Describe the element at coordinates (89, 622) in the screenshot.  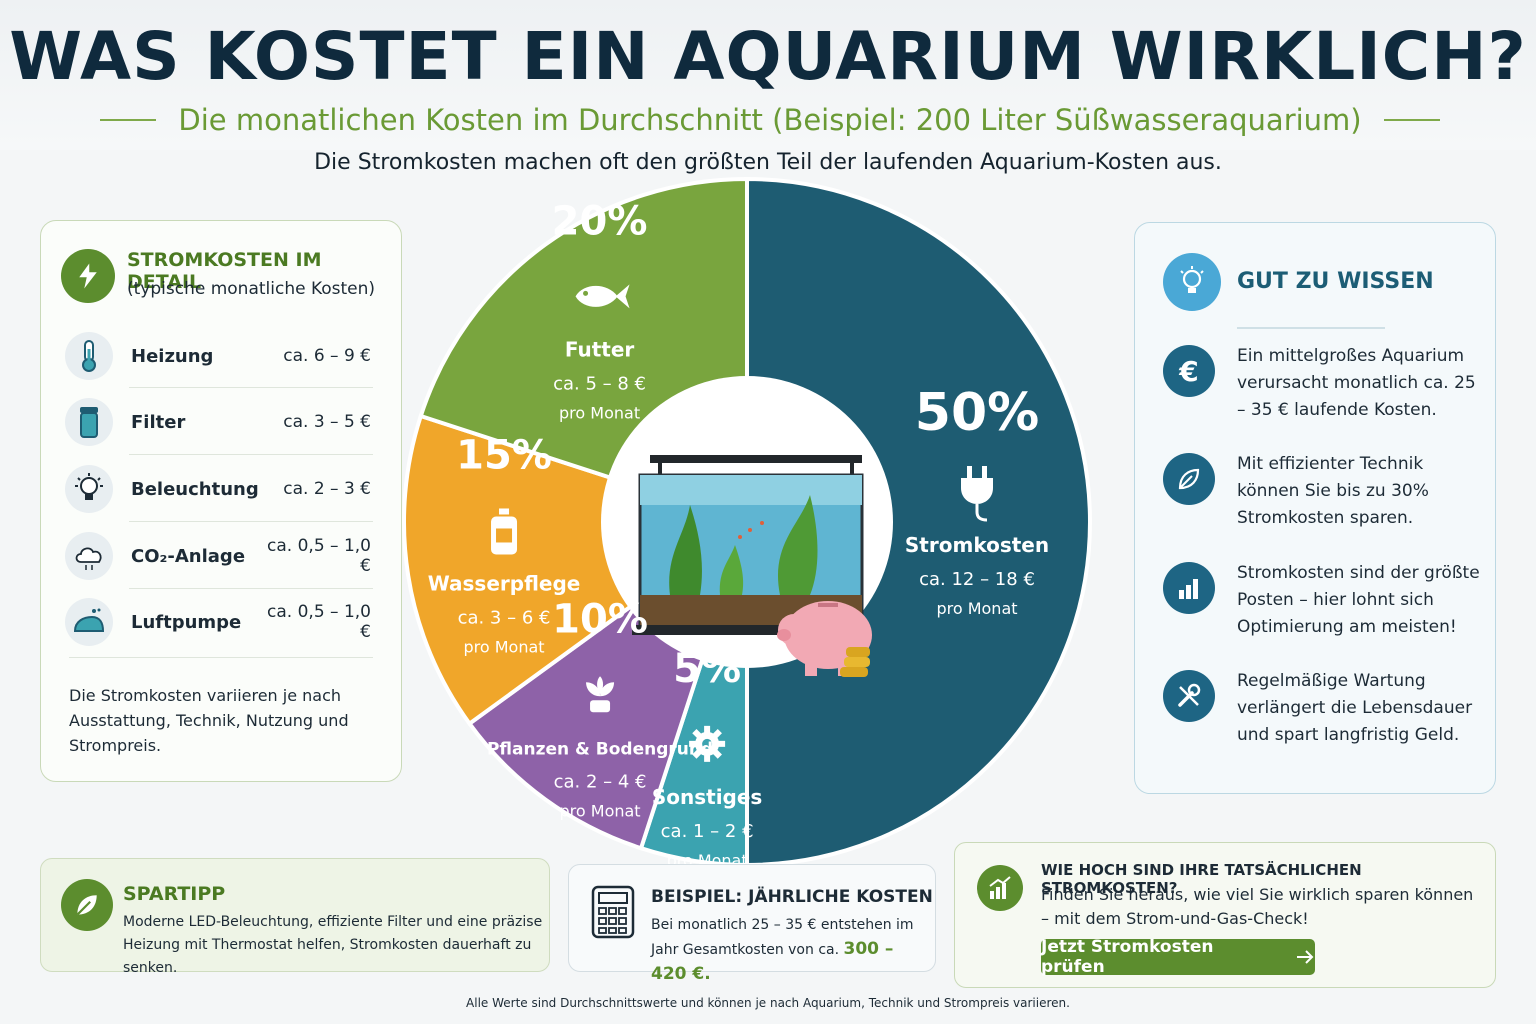
I see `air-pump-icon` at that location.